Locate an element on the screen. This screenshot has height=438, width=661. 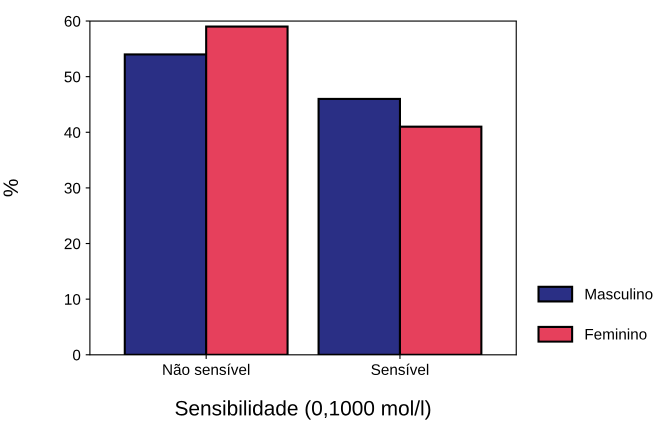
y-tick-label: 20 is located at coordinates (72, 244).